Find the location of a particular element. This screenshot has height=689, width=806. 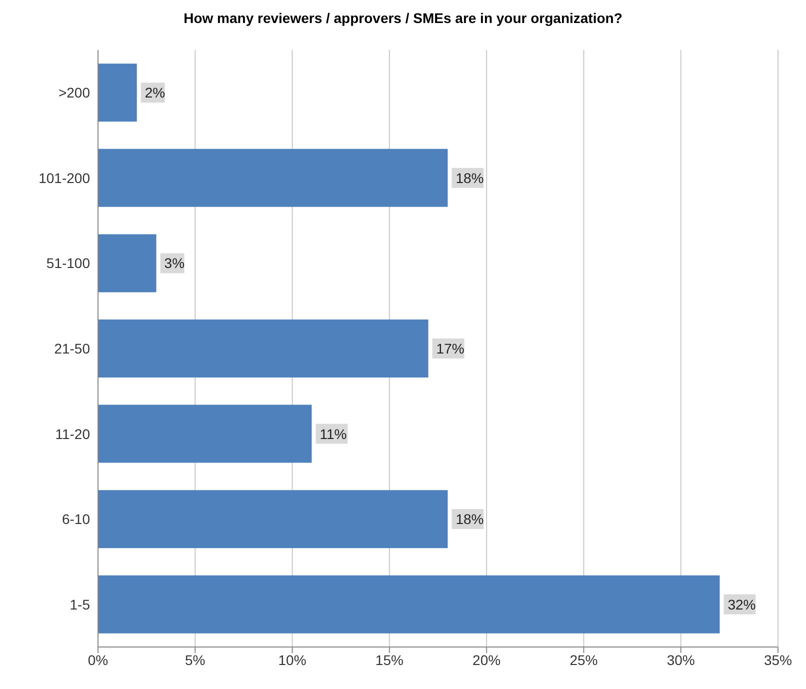

y-tick-label: 6-10 is located at coordinates (76, 519).